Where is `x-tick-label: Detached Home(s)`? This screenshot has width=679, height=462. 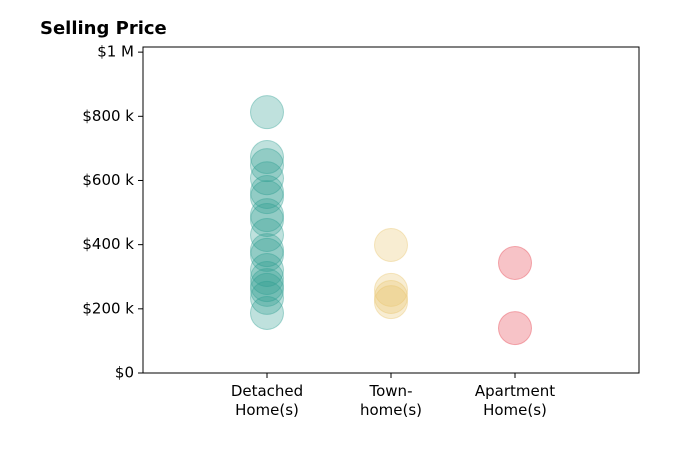
x-tick-label: Detached Home(s) is located at coordinates (267, 400).